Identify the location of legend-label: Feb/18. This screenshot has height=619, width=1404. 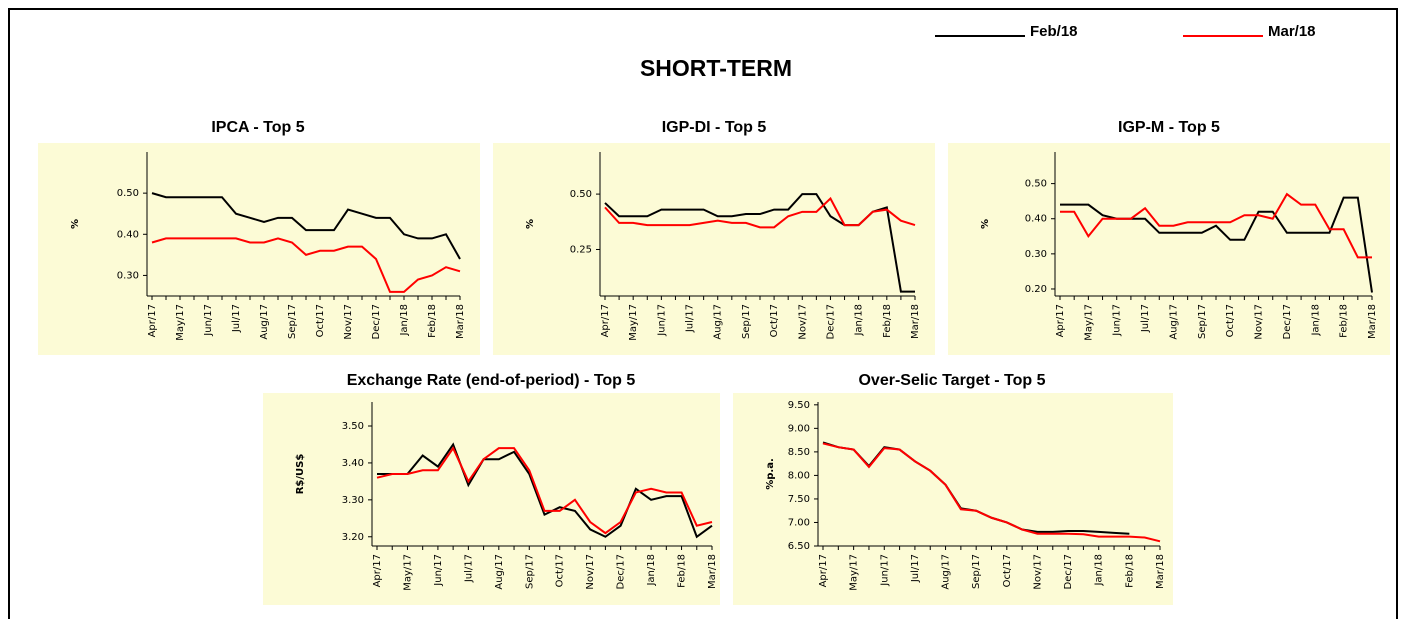
(1054, 31).